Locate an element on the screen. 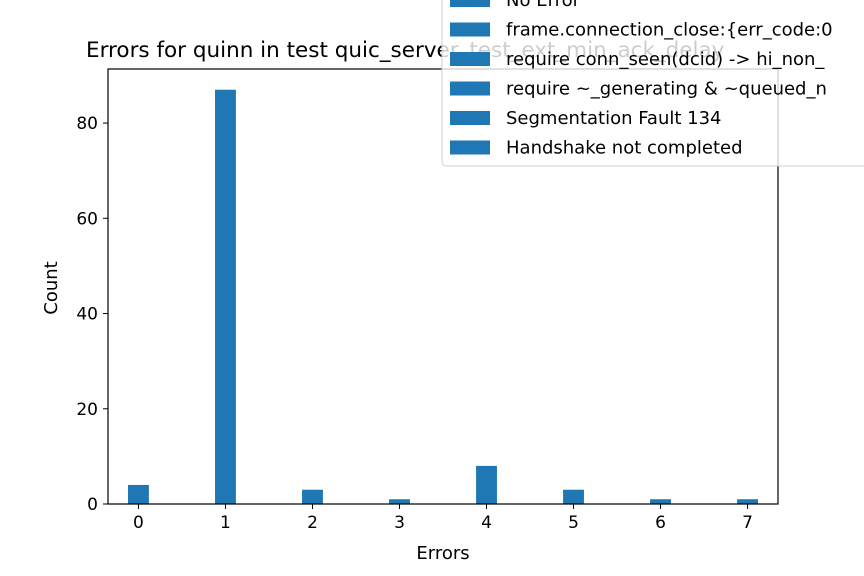  y-tick-label: 0 is located at coordinates (92, 505).